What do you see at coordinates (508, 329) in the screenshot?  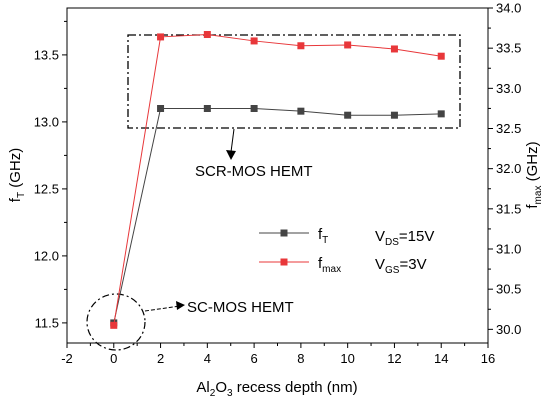 I see `y-right-tick-label: 30.0` at bounding box center [508, 329].